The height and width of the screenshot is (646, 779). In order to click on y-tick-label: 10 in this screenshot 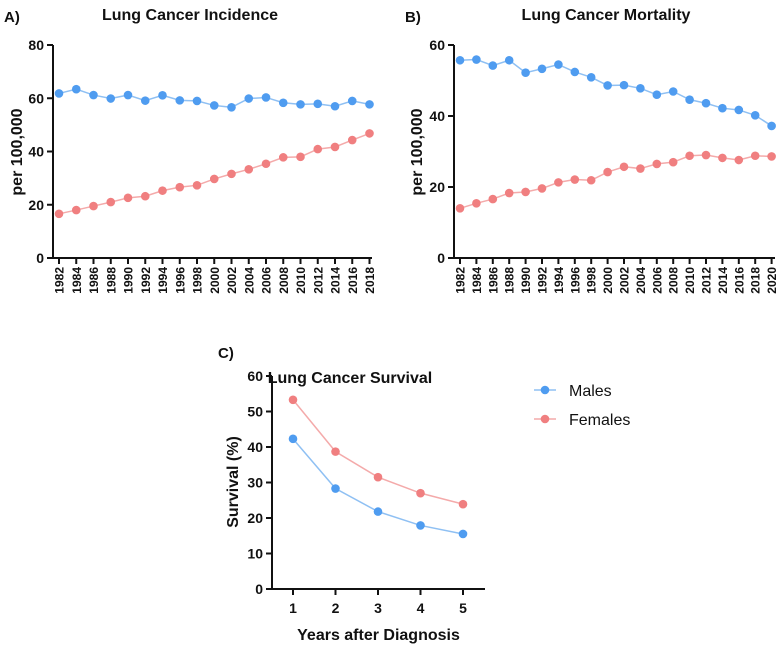, I will do `click(255, 554)`.